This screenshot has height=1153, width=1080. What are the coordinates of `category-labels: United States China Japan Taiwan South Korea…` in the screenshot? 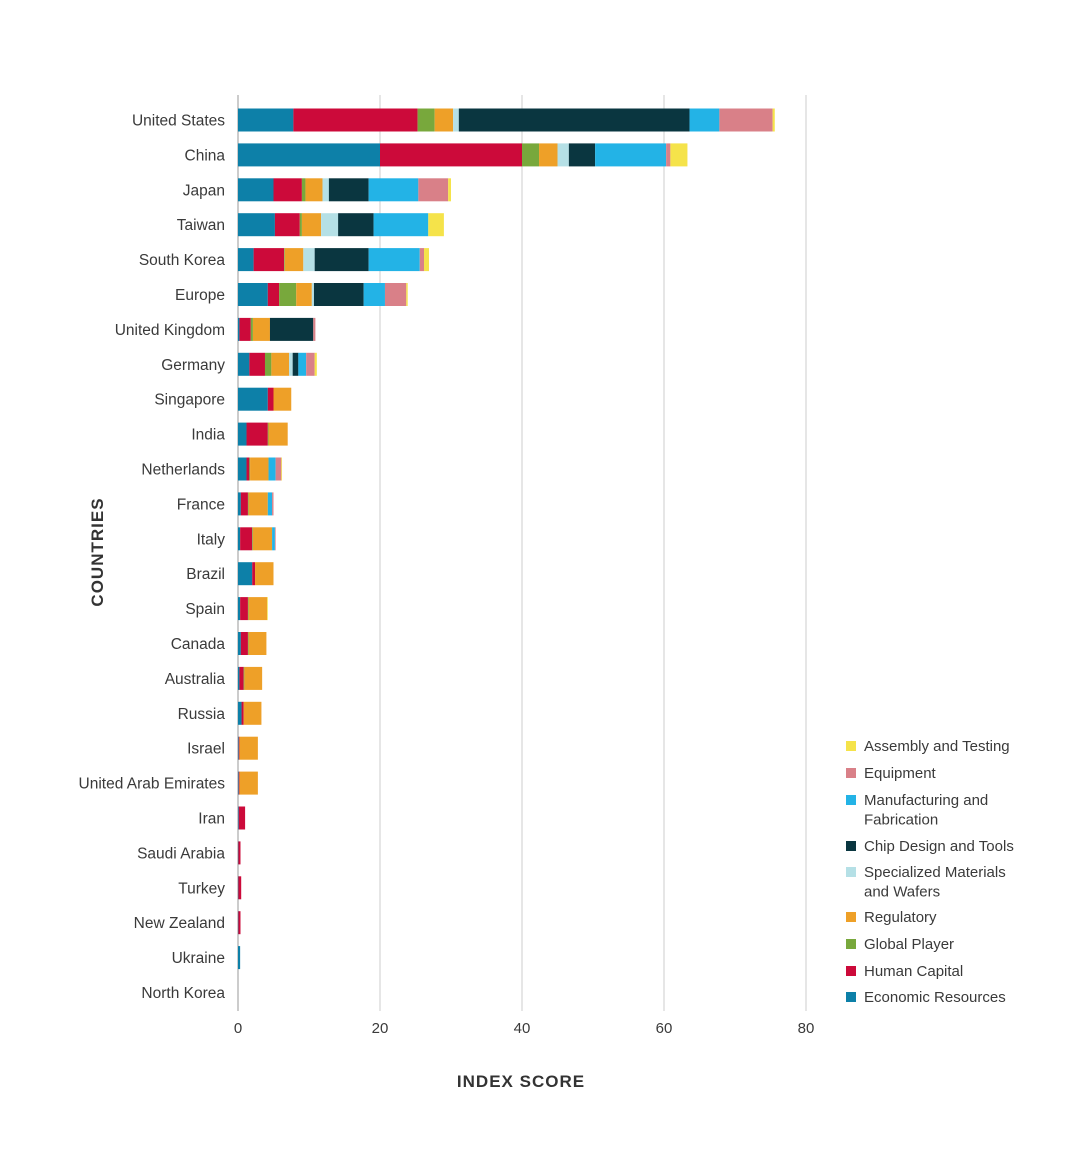 It's located at (152, 558).